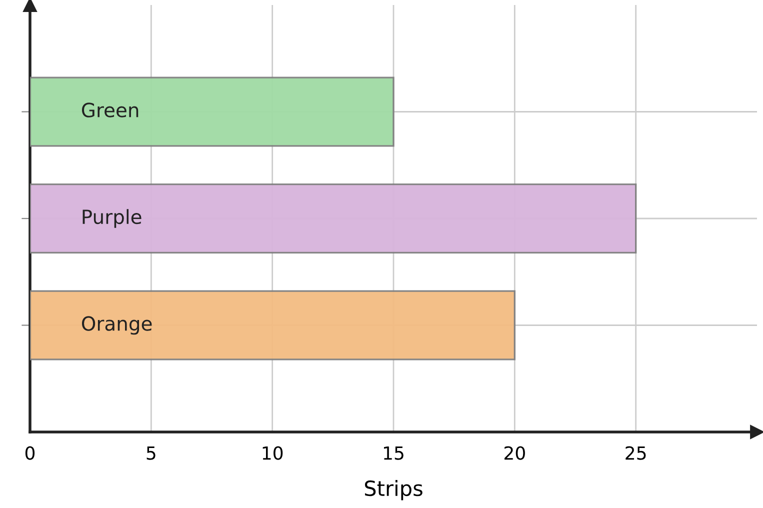 The image size is (763, 508). What do you see at coordinates (117, 325) in the screenshot?
I see `y-tick-label: Orange` at bounding box center [117, 325].